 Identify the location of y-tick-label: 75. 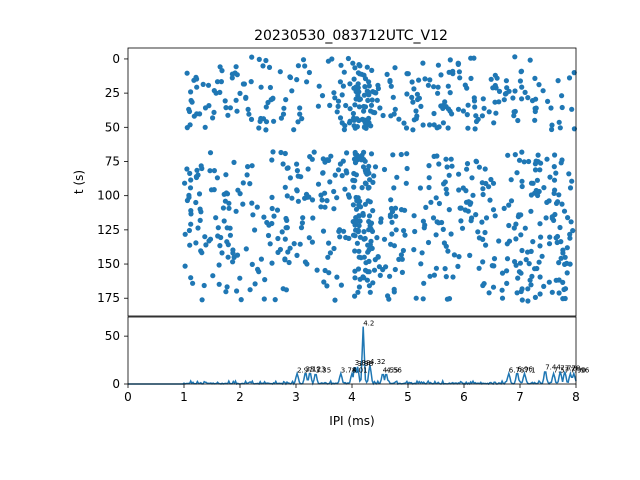
(112, 161).